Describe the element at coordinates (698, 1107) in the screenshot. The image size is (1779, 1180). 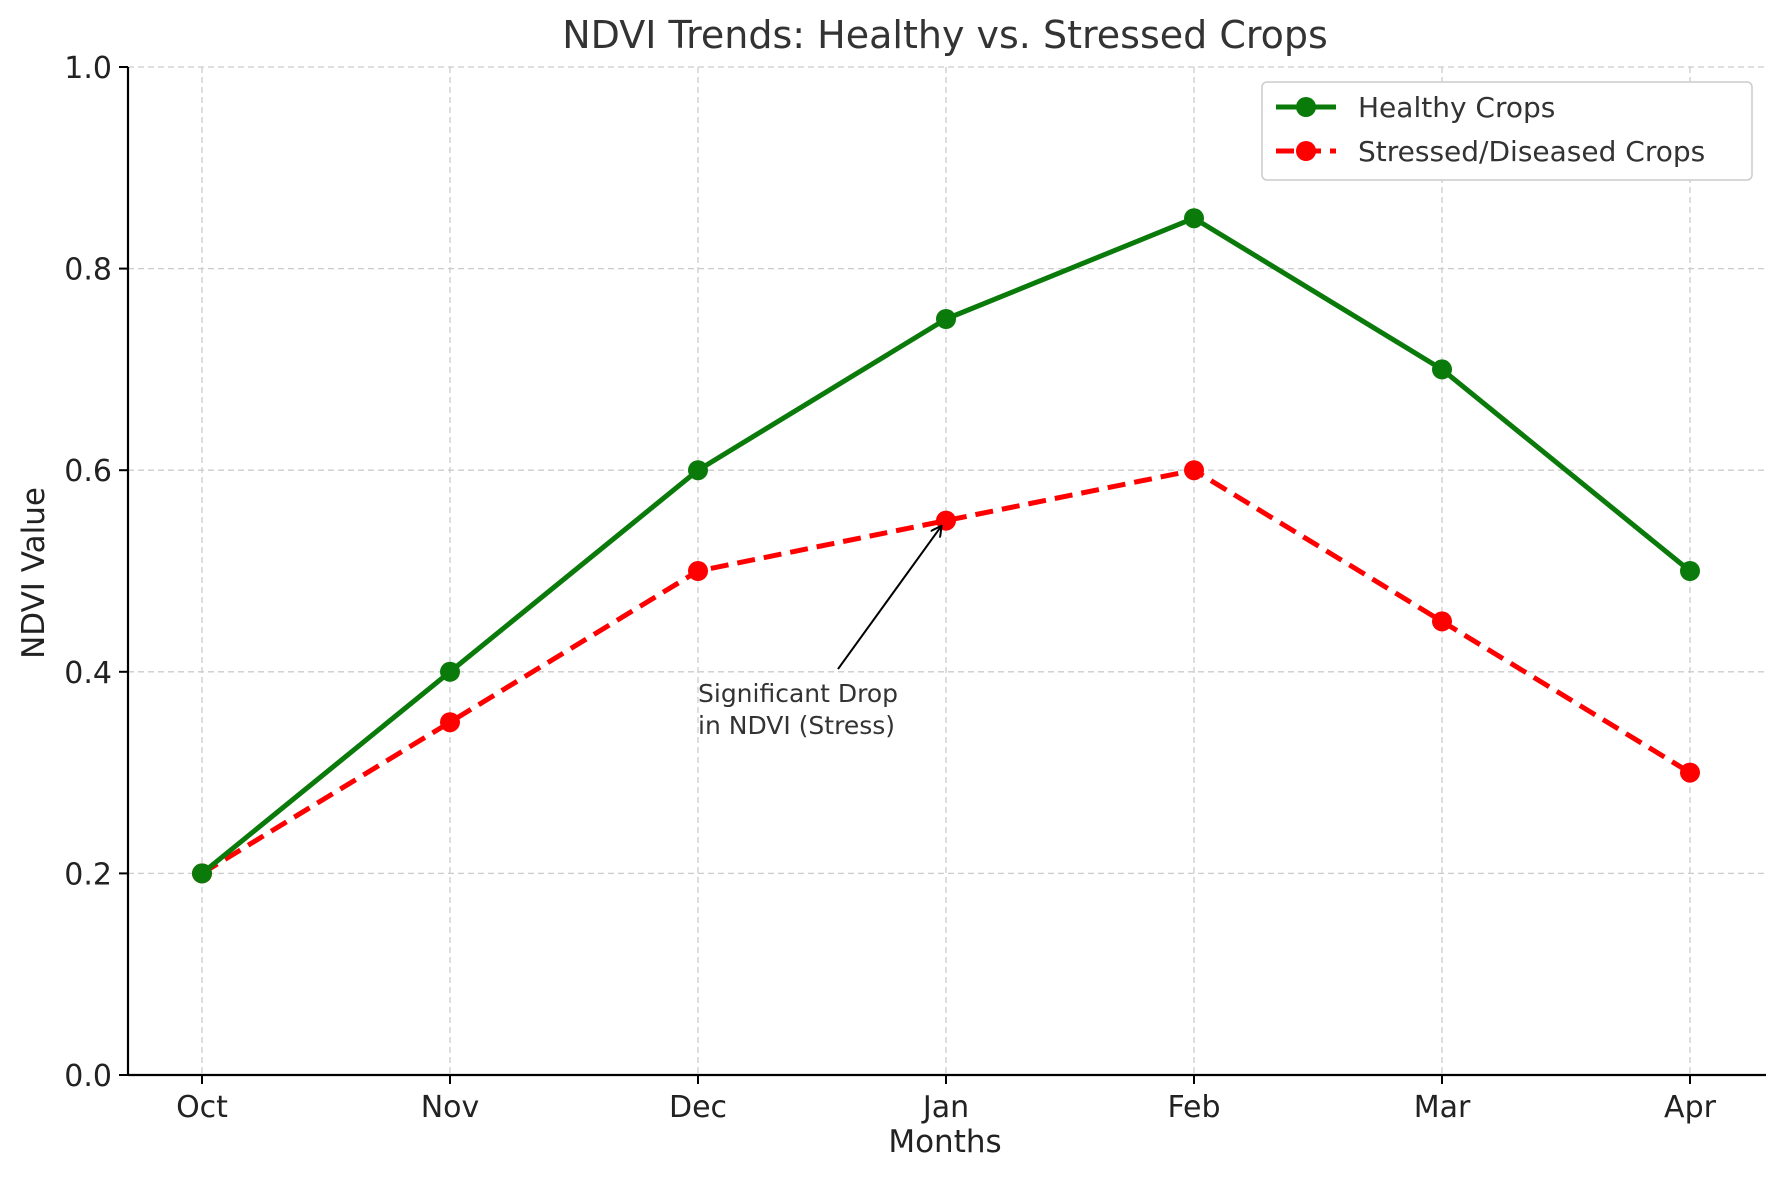
I see `x-tick-label: Dec` at that location.